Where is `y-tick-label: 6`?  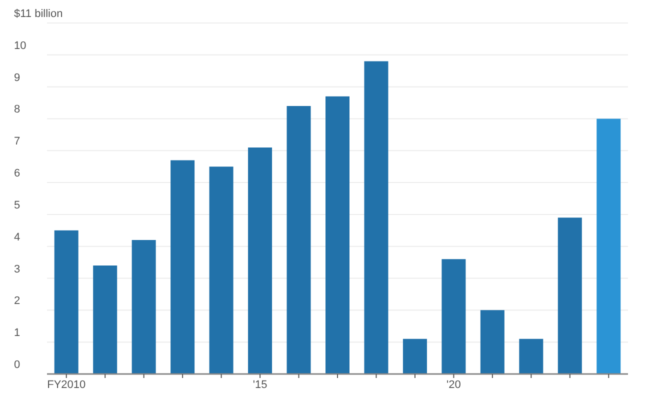 y-tick-label: 6 is located at coordinates (17, 174).